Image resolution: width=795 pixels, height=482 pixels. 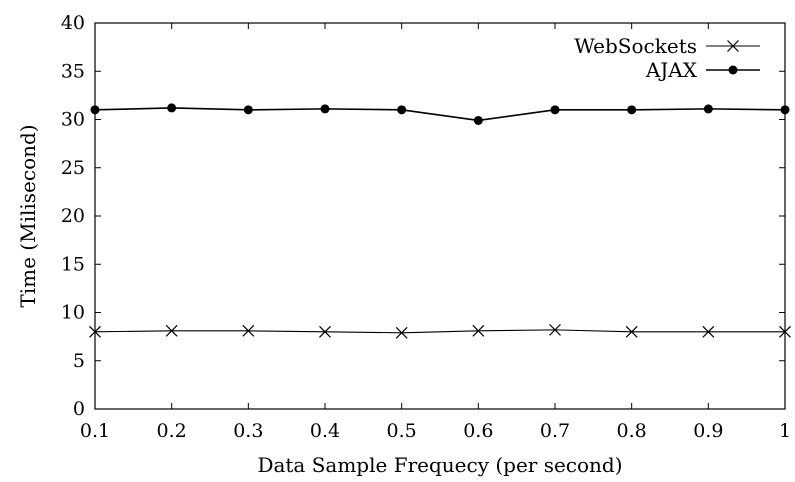 What do you see at coordinates (73, 313) in the screenshot?
I see `y-tick-label: 10` at bounding box center [73, 313].